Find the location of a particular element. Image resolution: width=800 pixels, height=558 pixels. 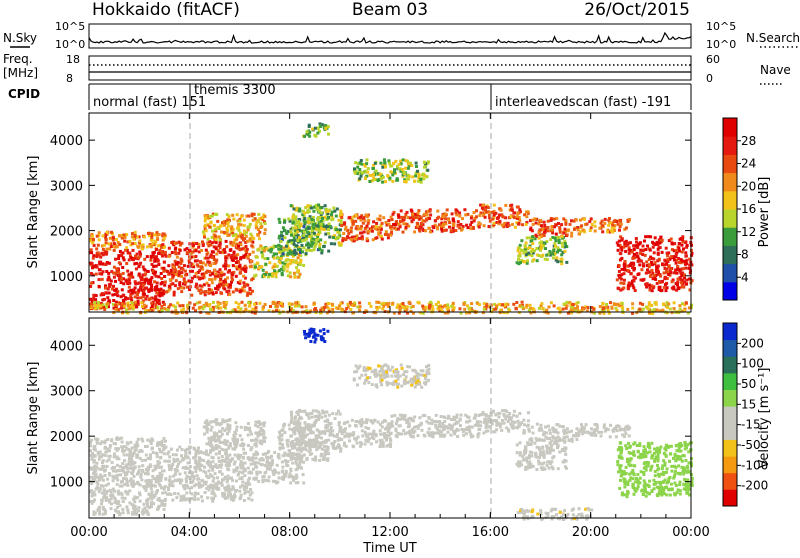

power-echo-region is located at coordinates (435, 220).